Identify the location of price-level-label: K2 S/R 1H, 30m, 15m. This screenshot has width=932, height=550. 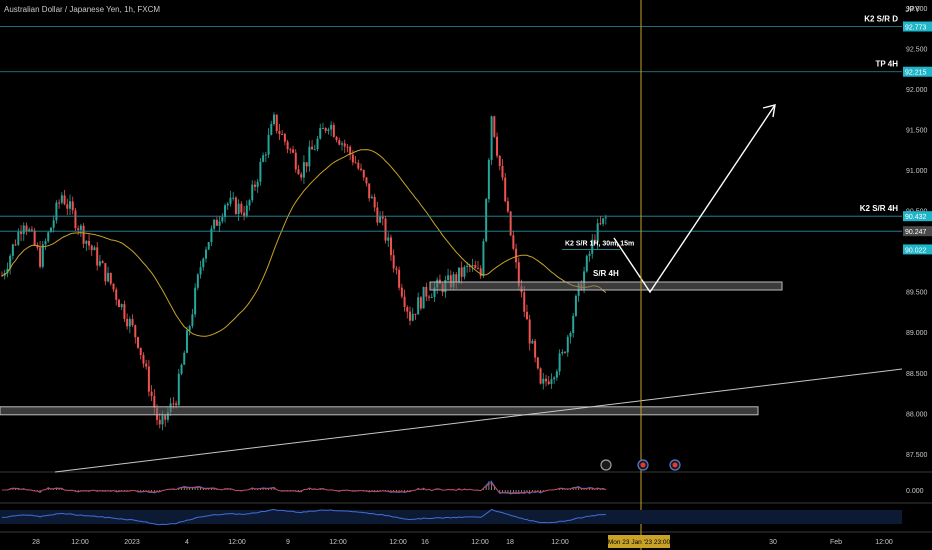
(599, 243).